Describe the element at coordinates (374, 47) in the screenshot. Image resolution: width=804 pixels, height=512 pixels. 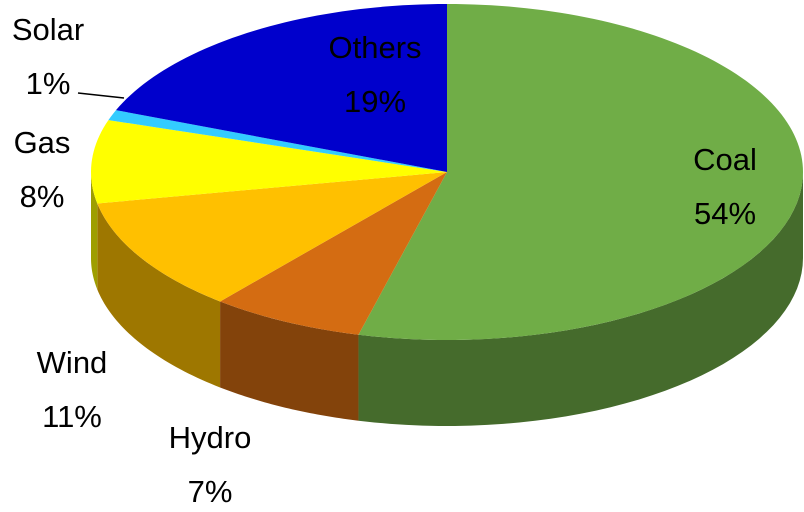
I see `slice-label: Others` at that location.